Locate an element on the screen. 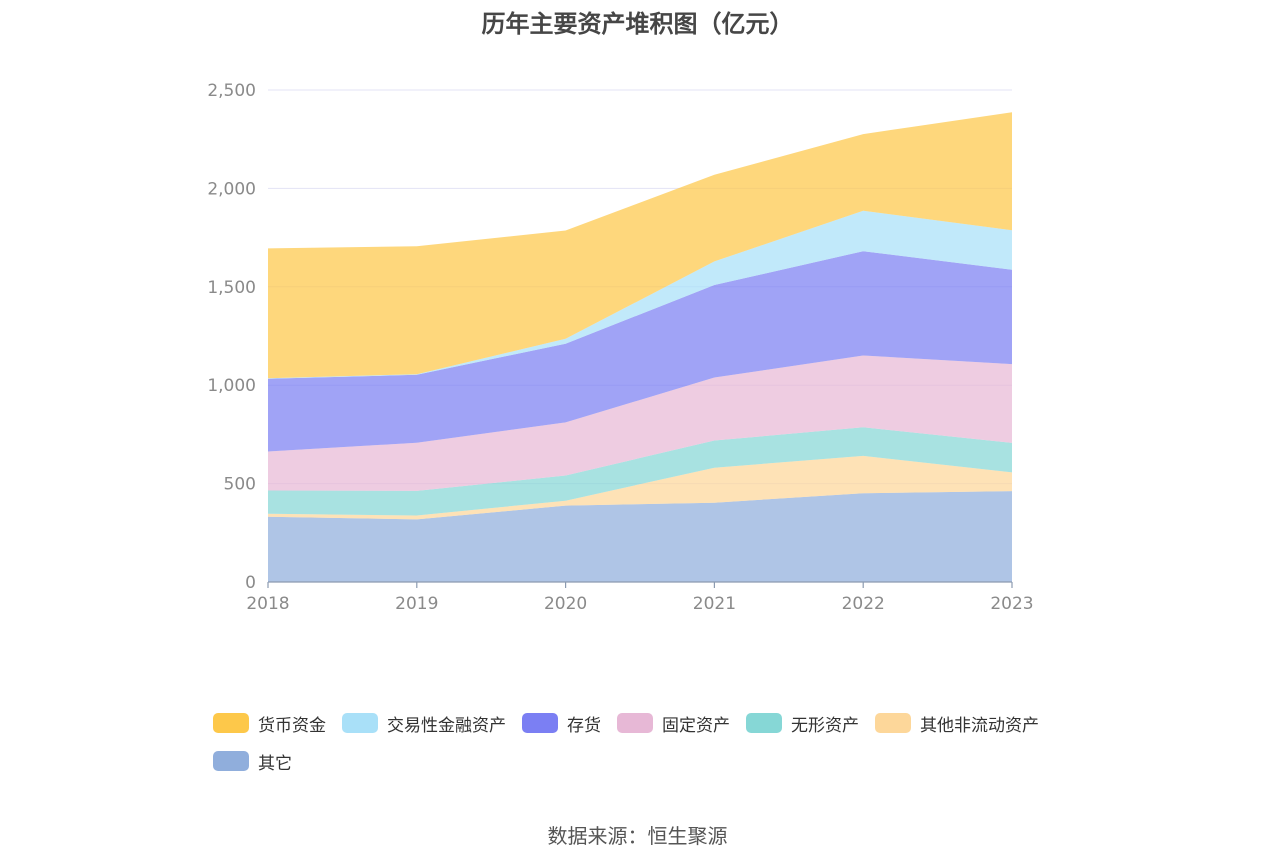 The image size is (1275, 862). x-tick-label: 2023 is located at coordinates (1011, 604).